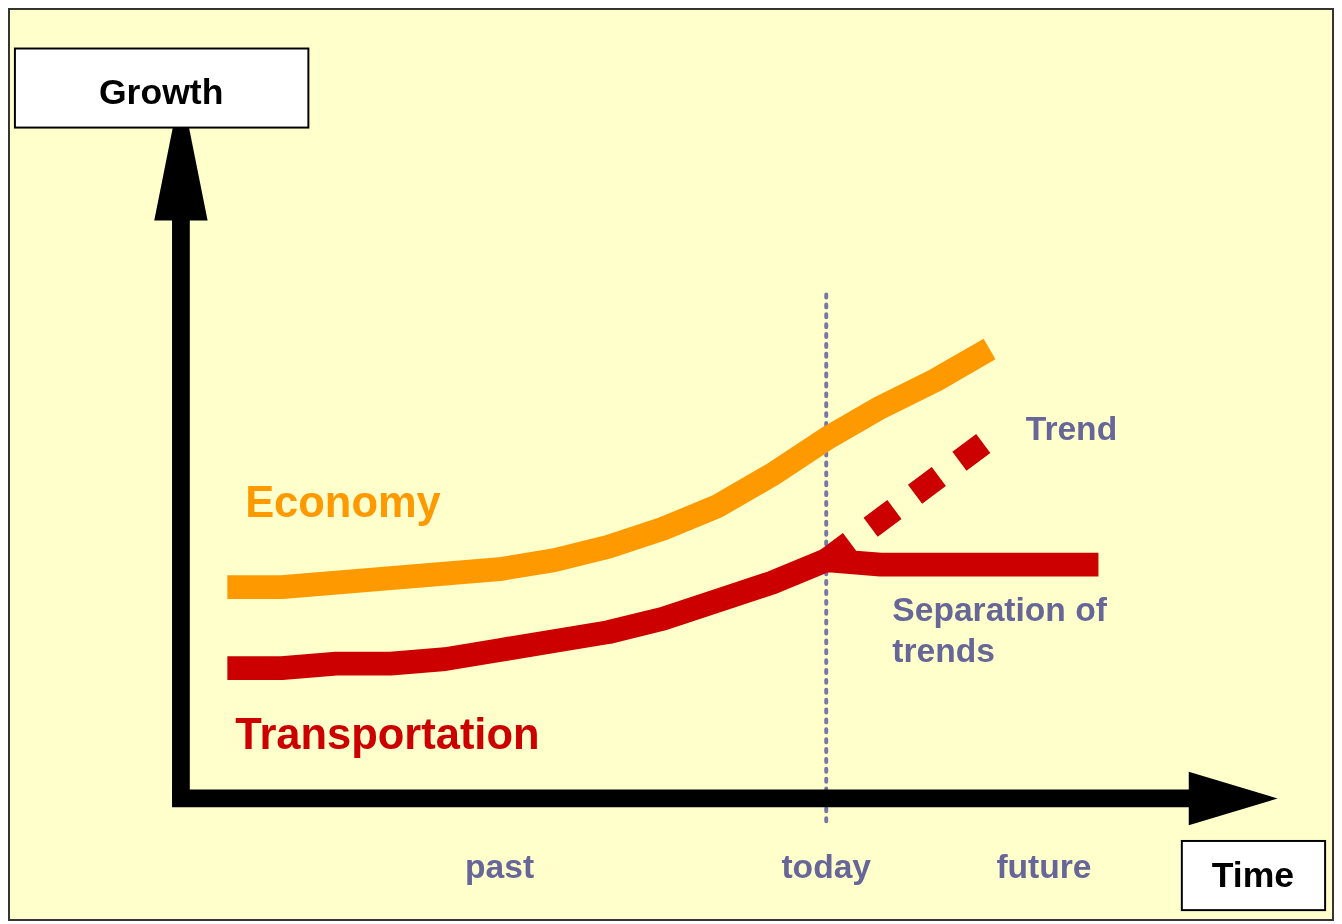  I want to click on text: Growth, so click(161, 91).